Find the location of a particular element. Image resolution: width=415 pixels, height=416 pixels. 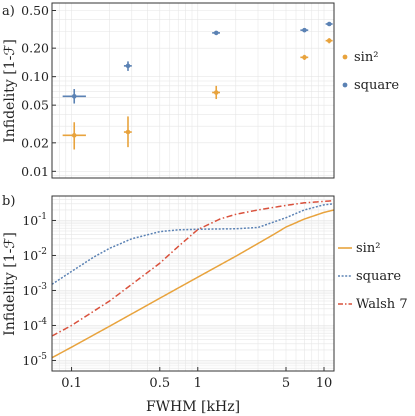

panel-a-y-tick-label: 0.50 is located at coordinates (35, 10).